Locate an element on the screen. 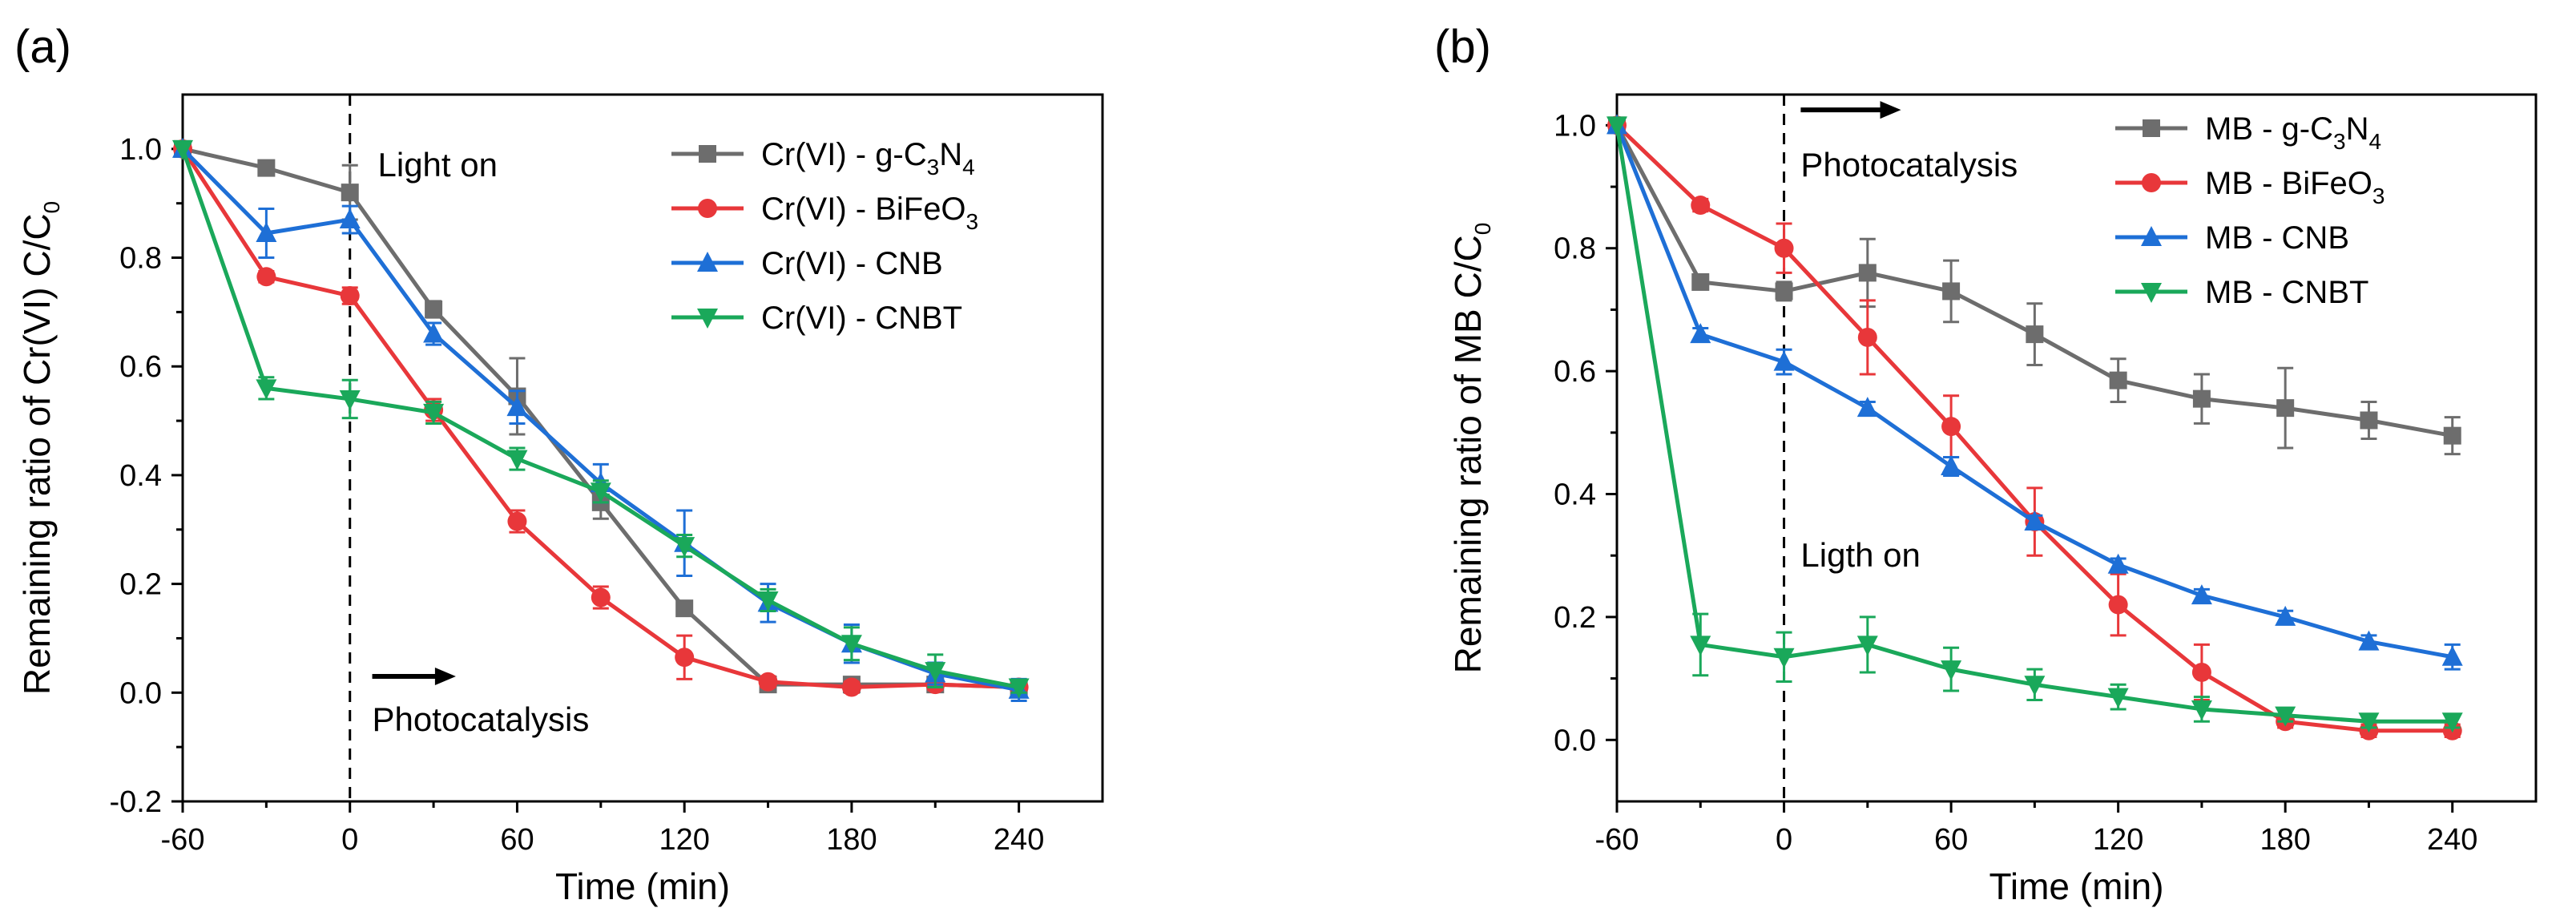 This screenshot has width=2576, height=920. legend-entry: Cr(VI) - CNB is located at coordinates (852, 263).